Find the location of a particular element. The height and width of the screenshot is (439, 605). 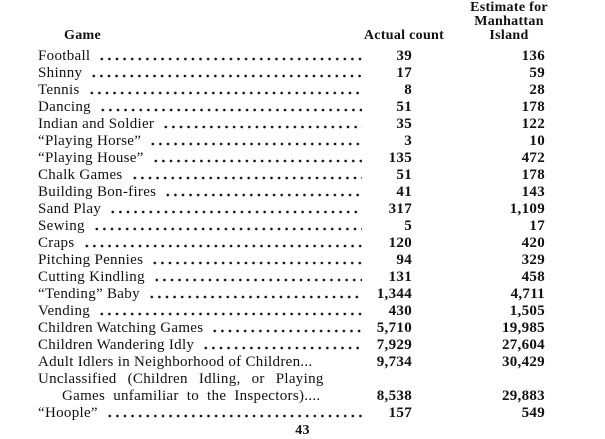

table-row: Craps 120 420 is located at coordinates (302, 243).